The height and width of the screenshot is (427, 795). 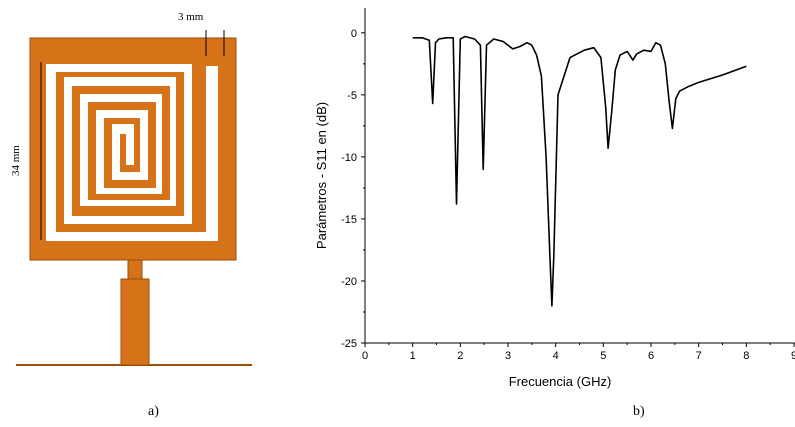 What do you see at coordinates (321, 175) in the screenshot?
I see `y-axis-label: Parámetros - S11 en (dB)` at bounding box center [321, 175].